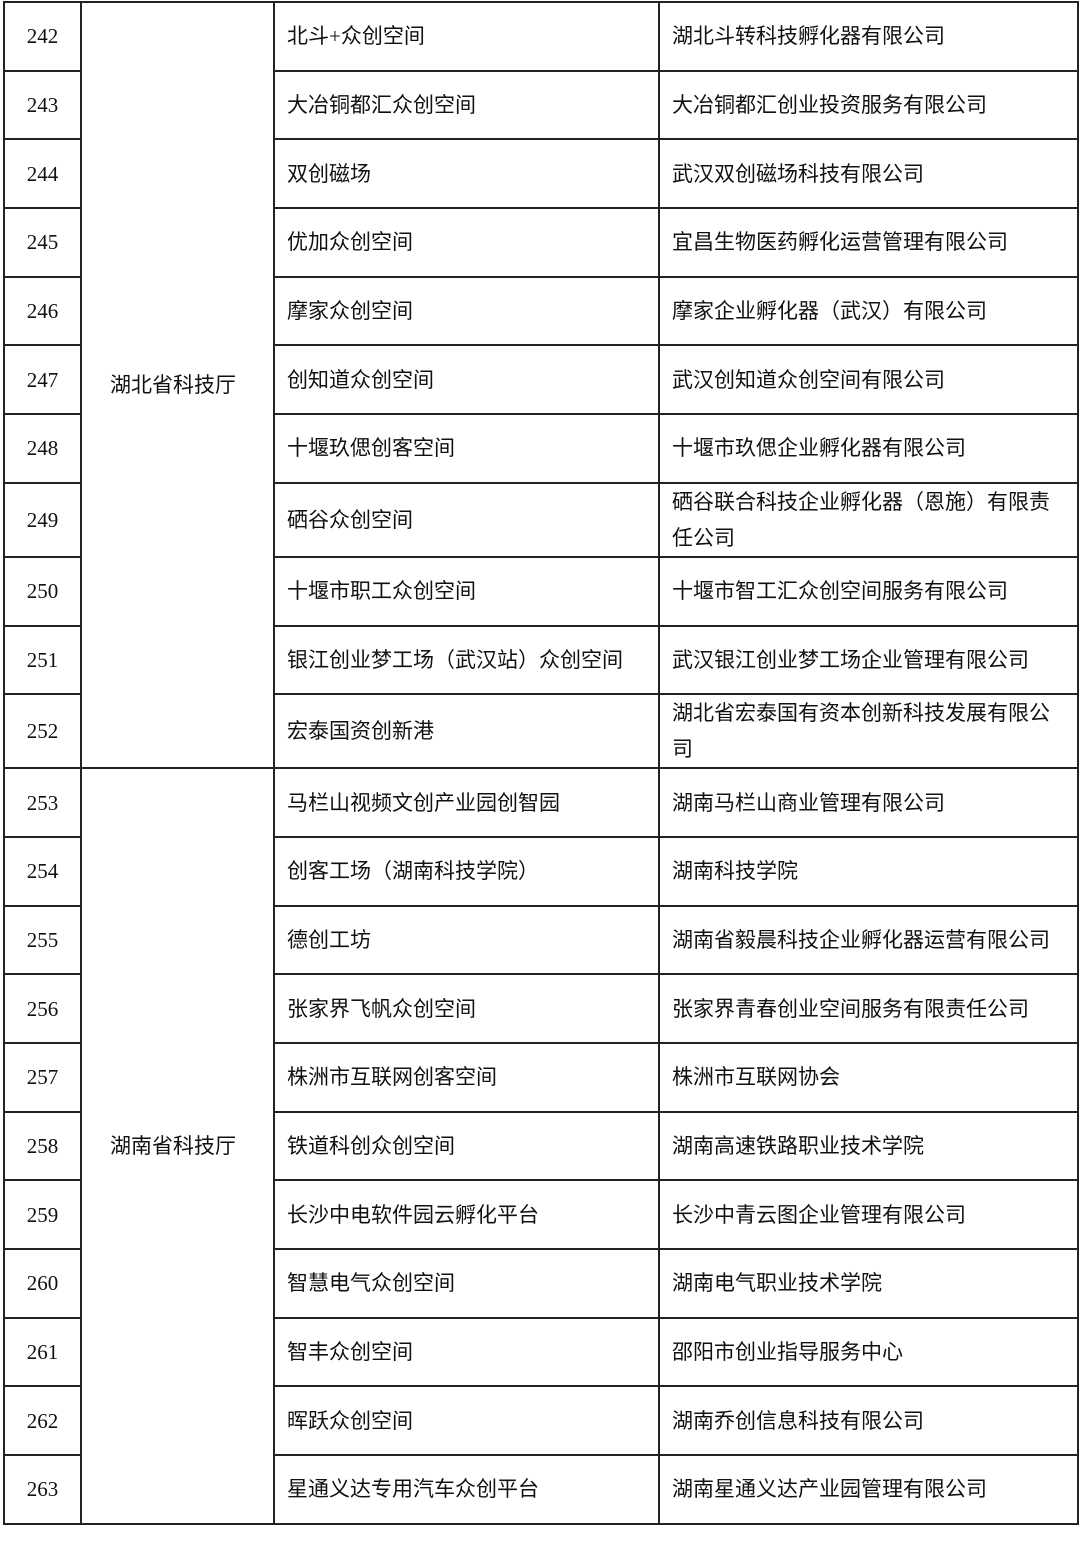 The image size is (1080, 1561). I want to click on row-number-cell: 260, so click(42, 1283).